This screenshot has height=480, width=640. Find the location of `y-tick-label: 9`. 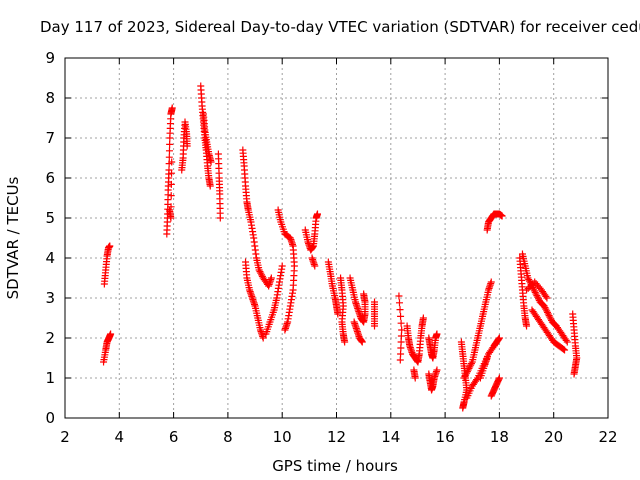

y-tick-label: 9 is located at coordinates (50, 58).